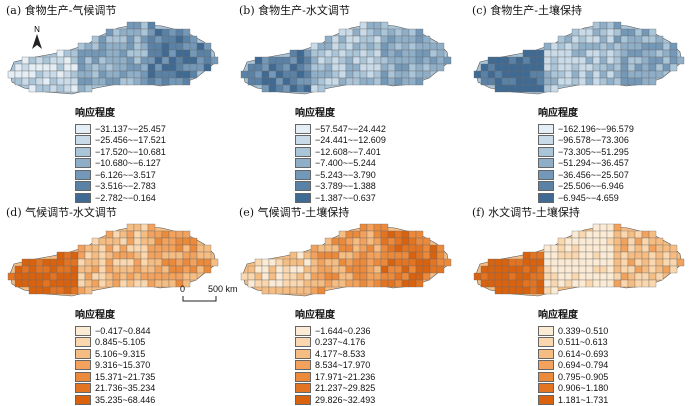 The image size is (700, 406). What do you see at coordinates (586, 164) in the screenshot?
I see `legend-item: −51.294~−36.457` at bounding box center [586, 164].